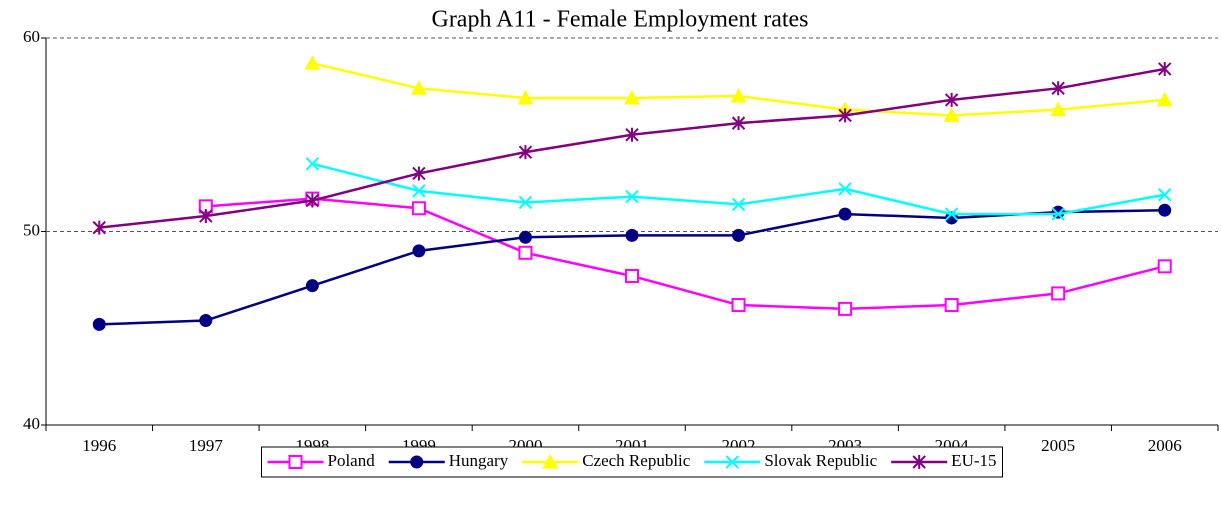  What do you see at coordinates (944, 460) in the screenshot?
I see `legend-item: EU-15` at bounding box center [944, 460].